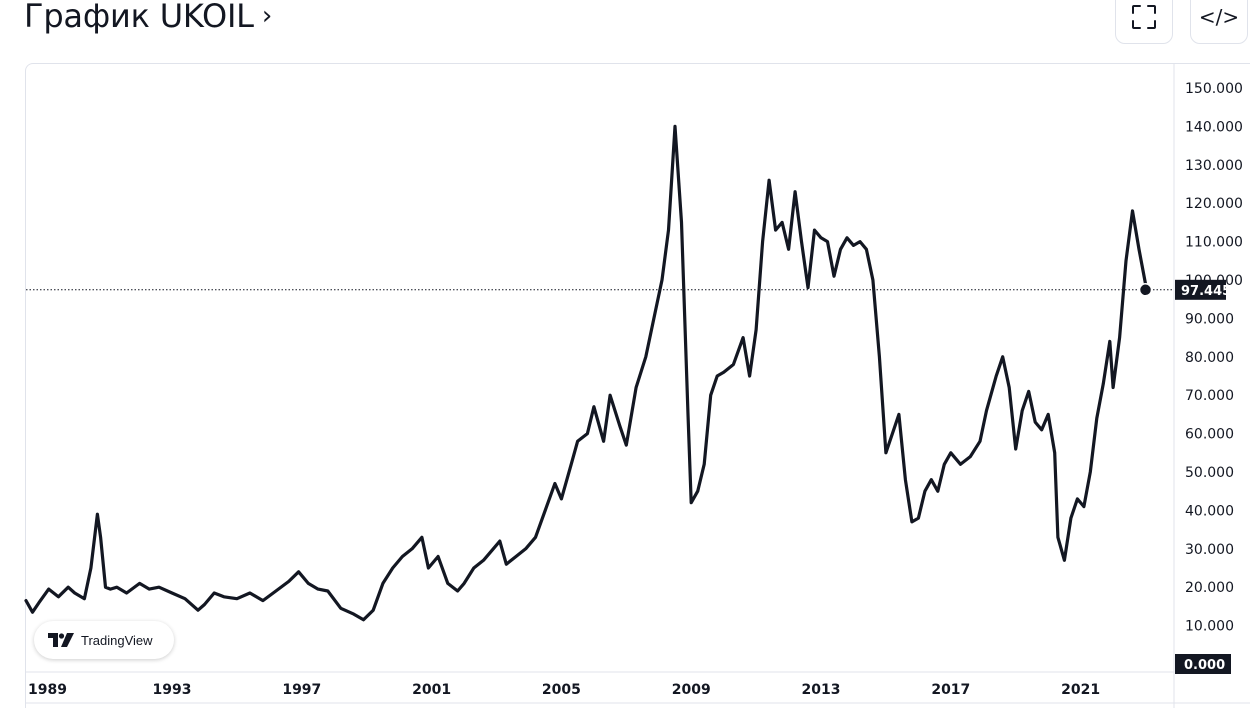 The image size is (1250, 708). I want to click on tradingview-label: TradingView, so click(117, 640).